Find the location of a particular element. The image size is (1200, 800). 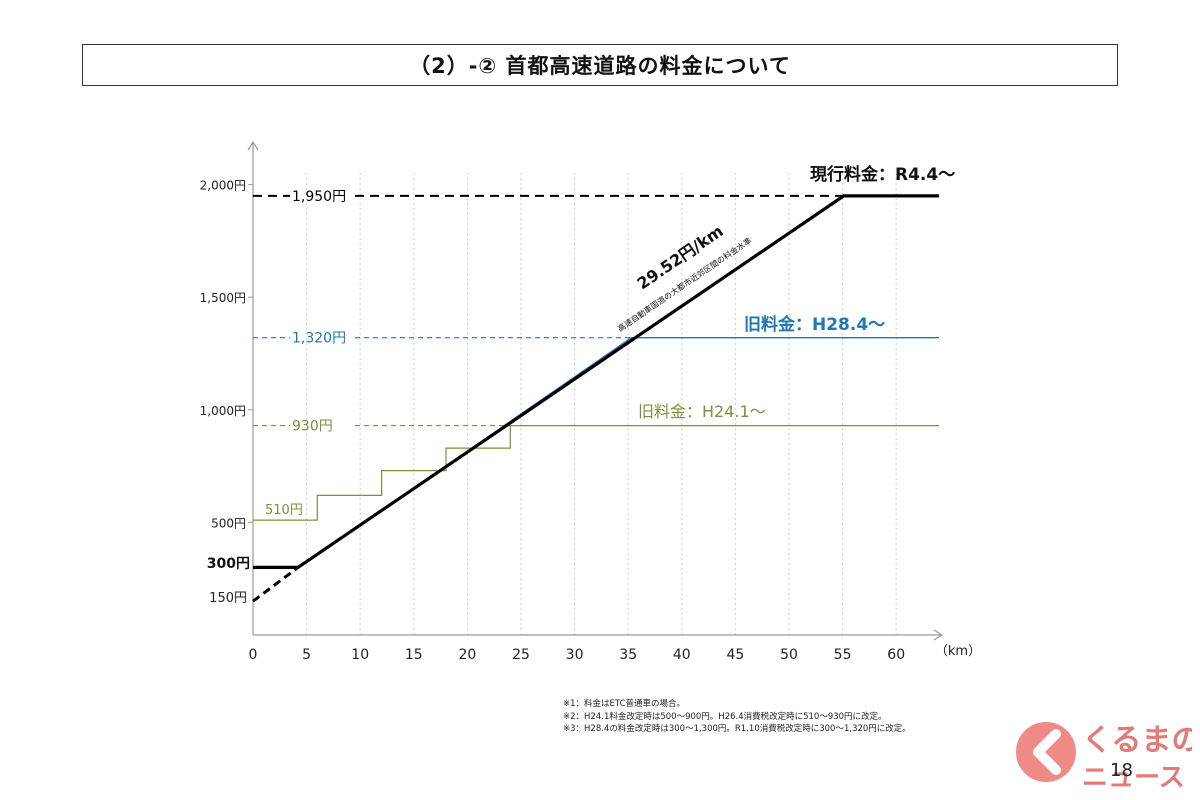

old-toll-h24-label: 旧料金：H24.1～ is located at coordinates (702, 411).